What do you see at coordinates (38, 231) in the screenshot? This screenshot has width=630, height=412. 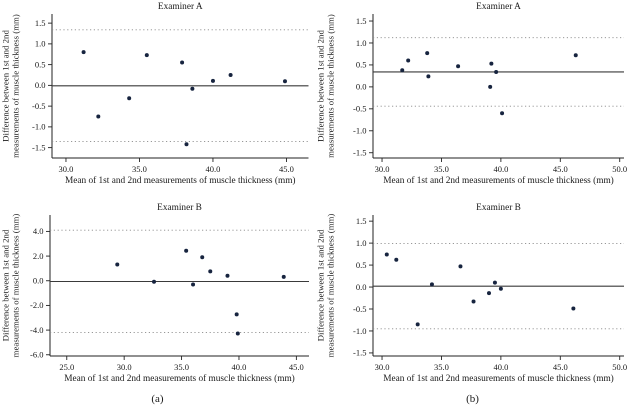 I see `y-tick-label: 4.0` at bounding box center [38, 231].